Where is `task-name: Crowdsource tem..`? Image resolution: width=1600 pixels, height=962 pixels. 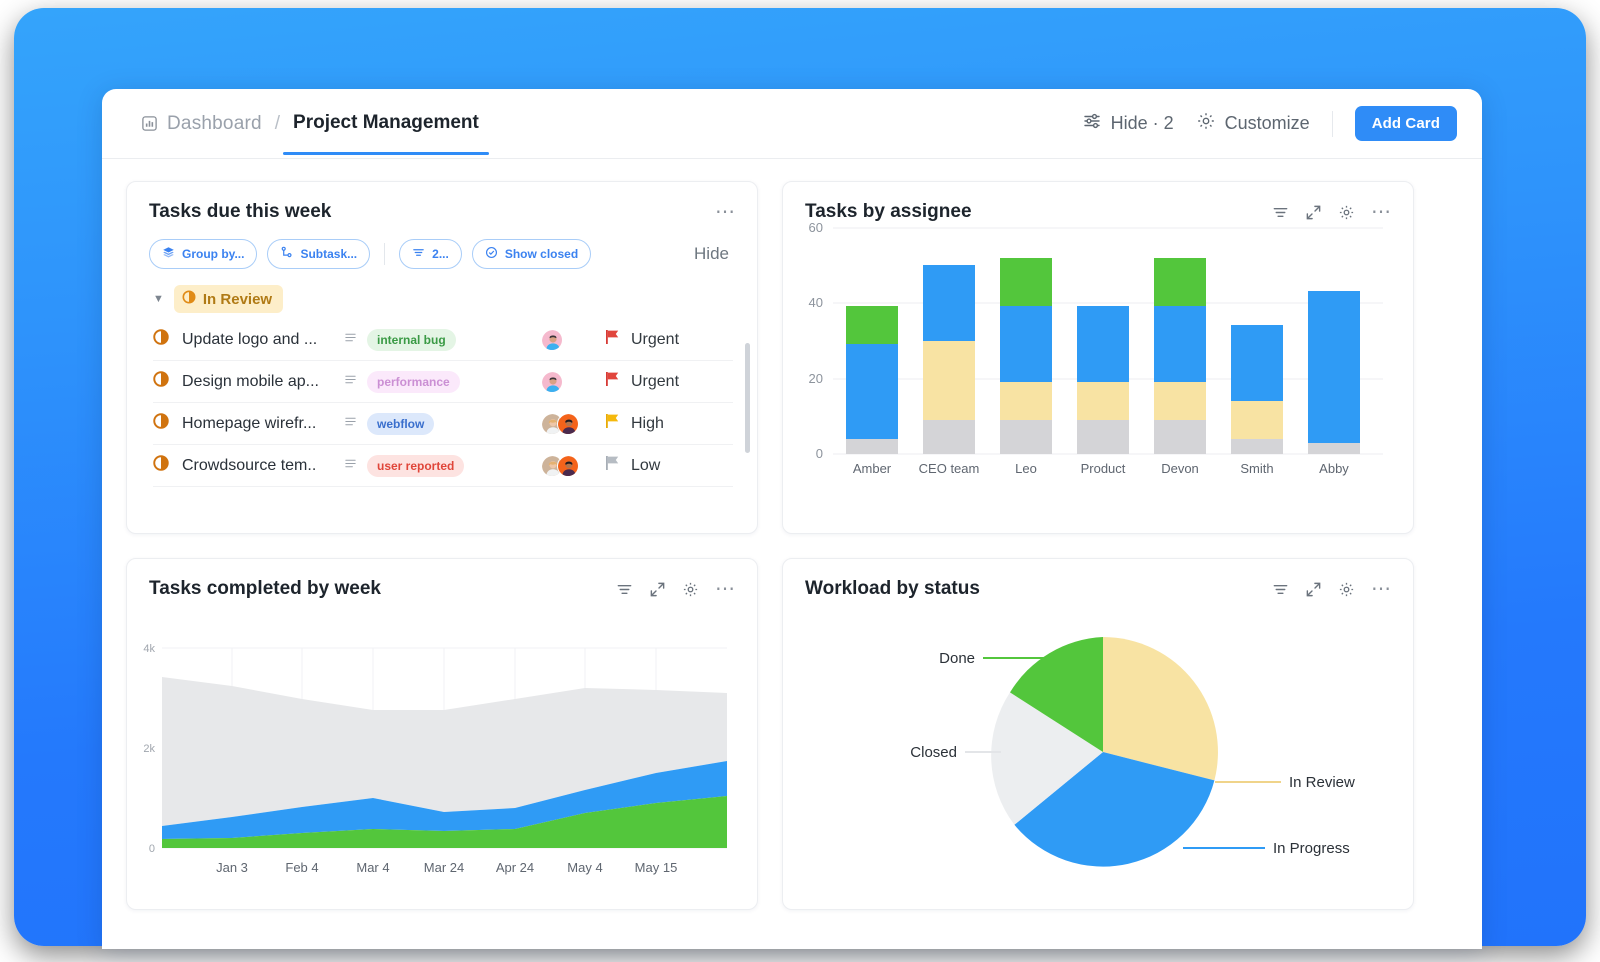 task-name: Crowdsource tem.. is located at coordinates (249, 465).